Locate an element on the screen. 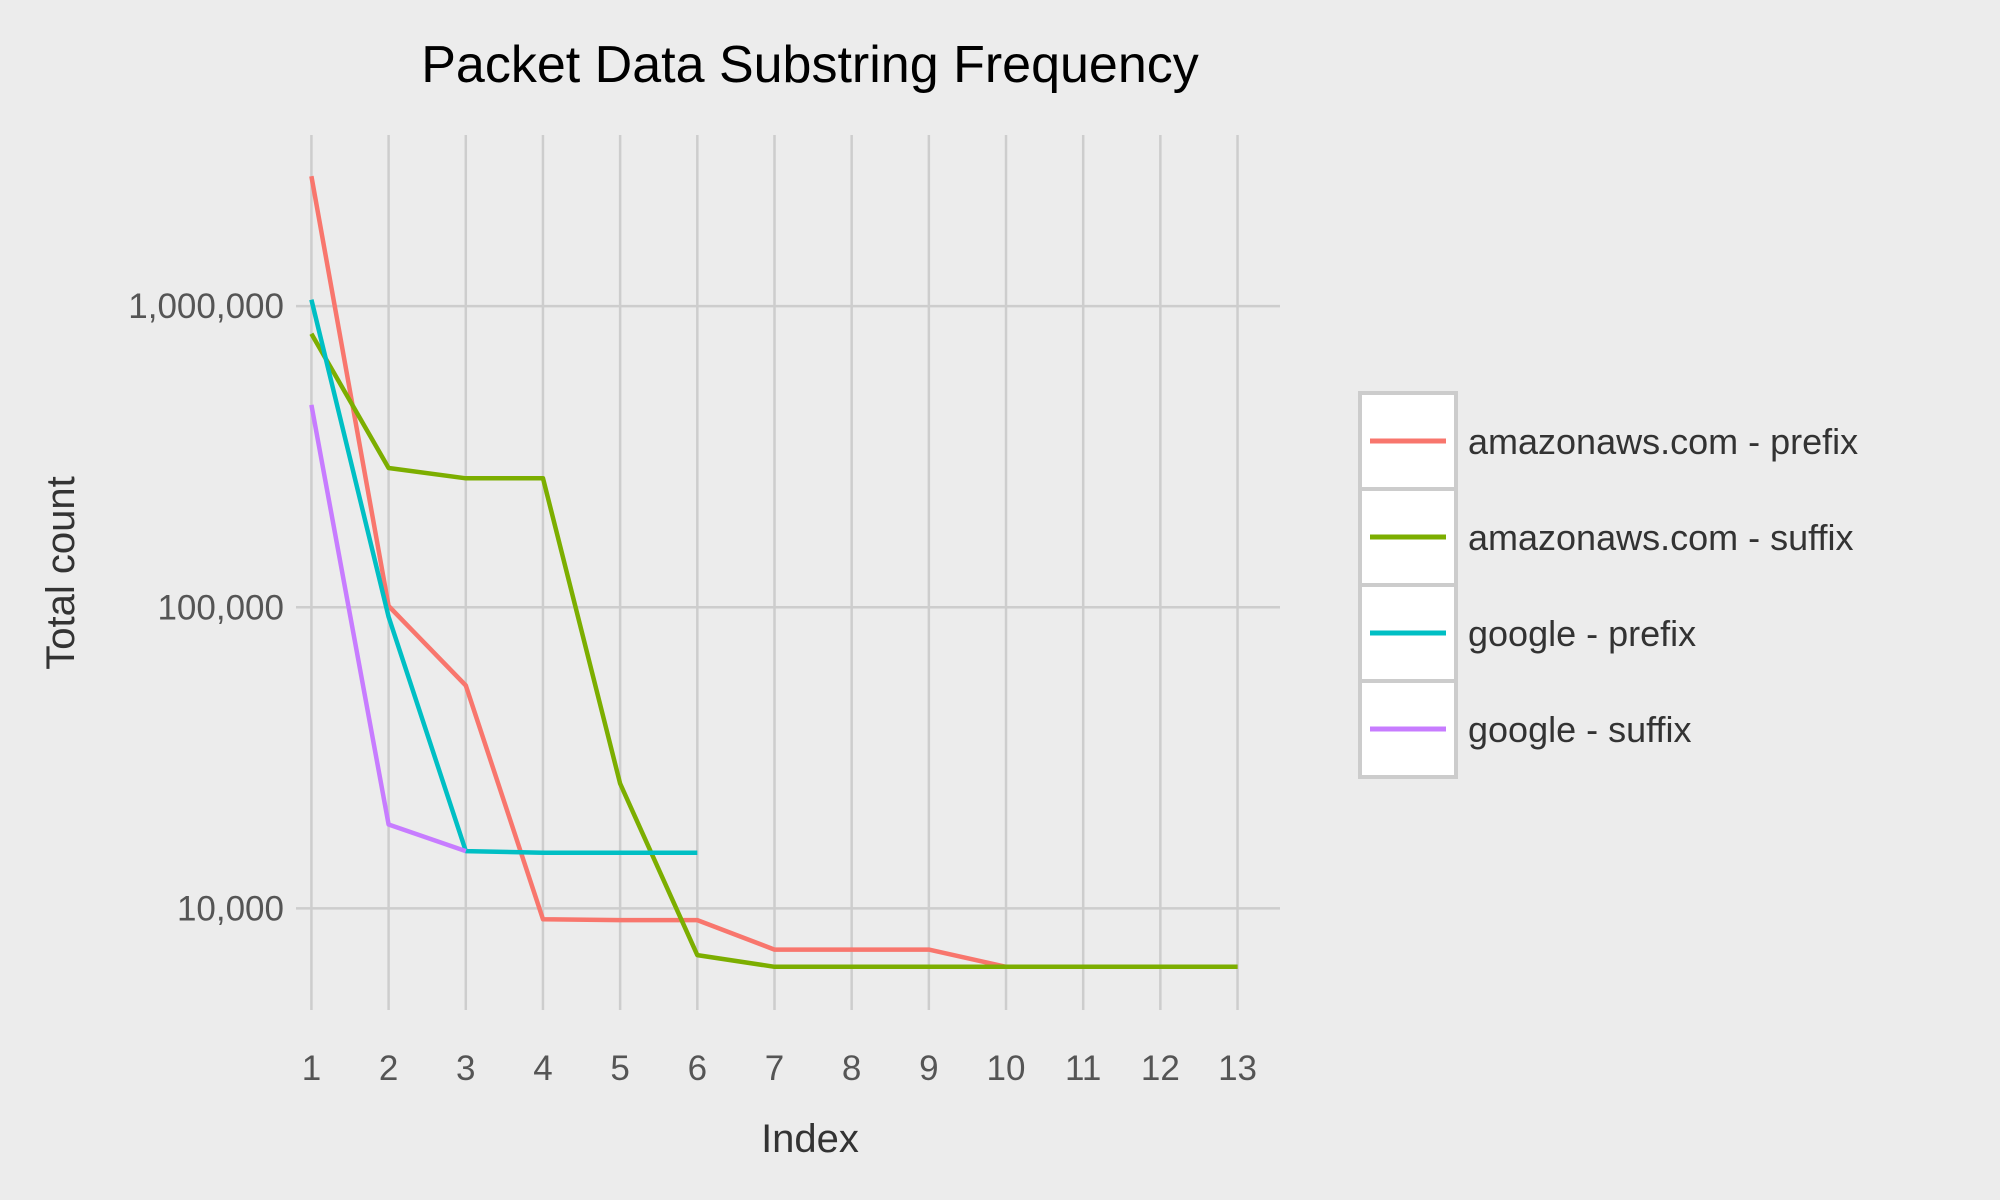 This screenshot has height=1200, width=2000. legend-label: google - prefix is located at coordinates (1582, 633).